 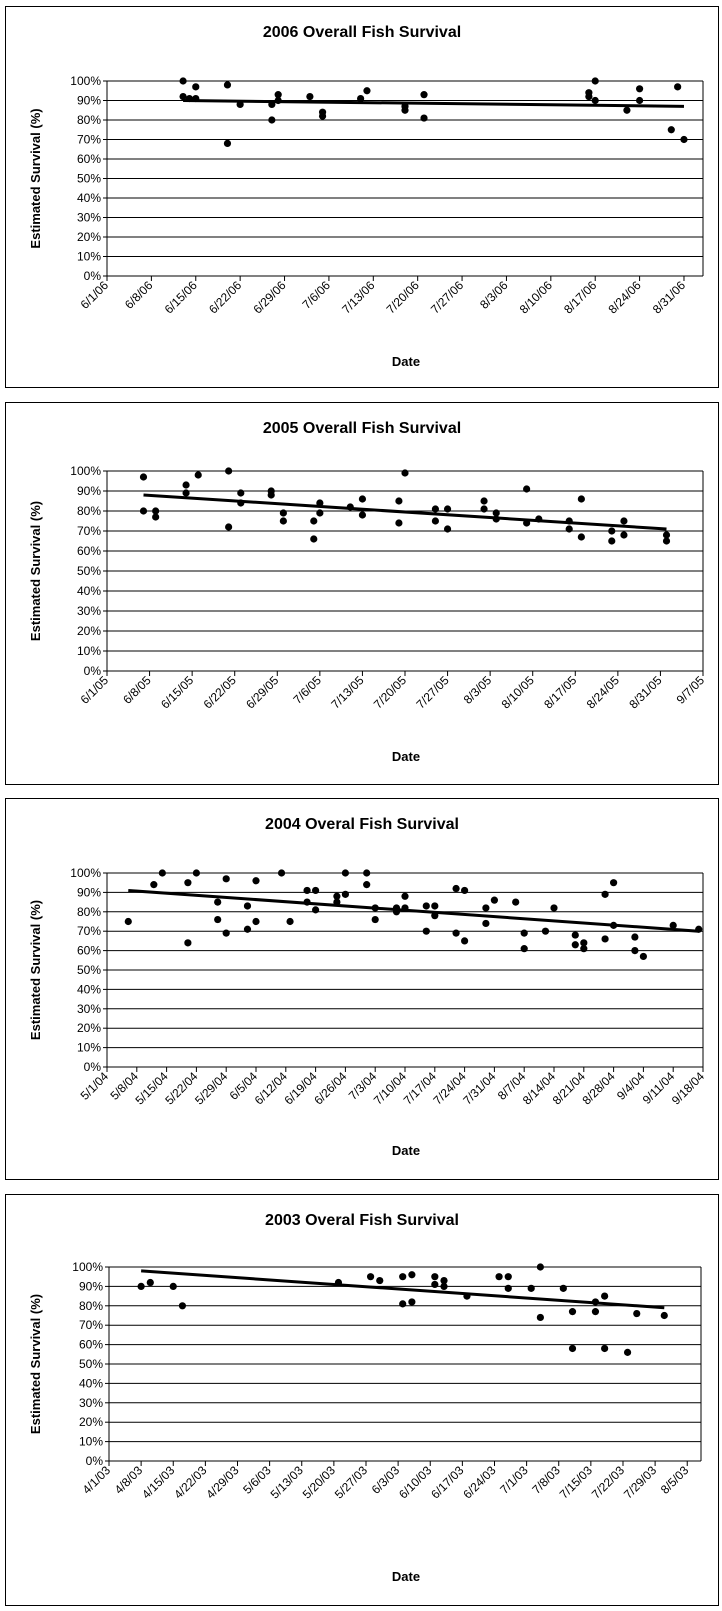 I want to click on x-tick-label: 7/20/05, so click(x=390, y=692).